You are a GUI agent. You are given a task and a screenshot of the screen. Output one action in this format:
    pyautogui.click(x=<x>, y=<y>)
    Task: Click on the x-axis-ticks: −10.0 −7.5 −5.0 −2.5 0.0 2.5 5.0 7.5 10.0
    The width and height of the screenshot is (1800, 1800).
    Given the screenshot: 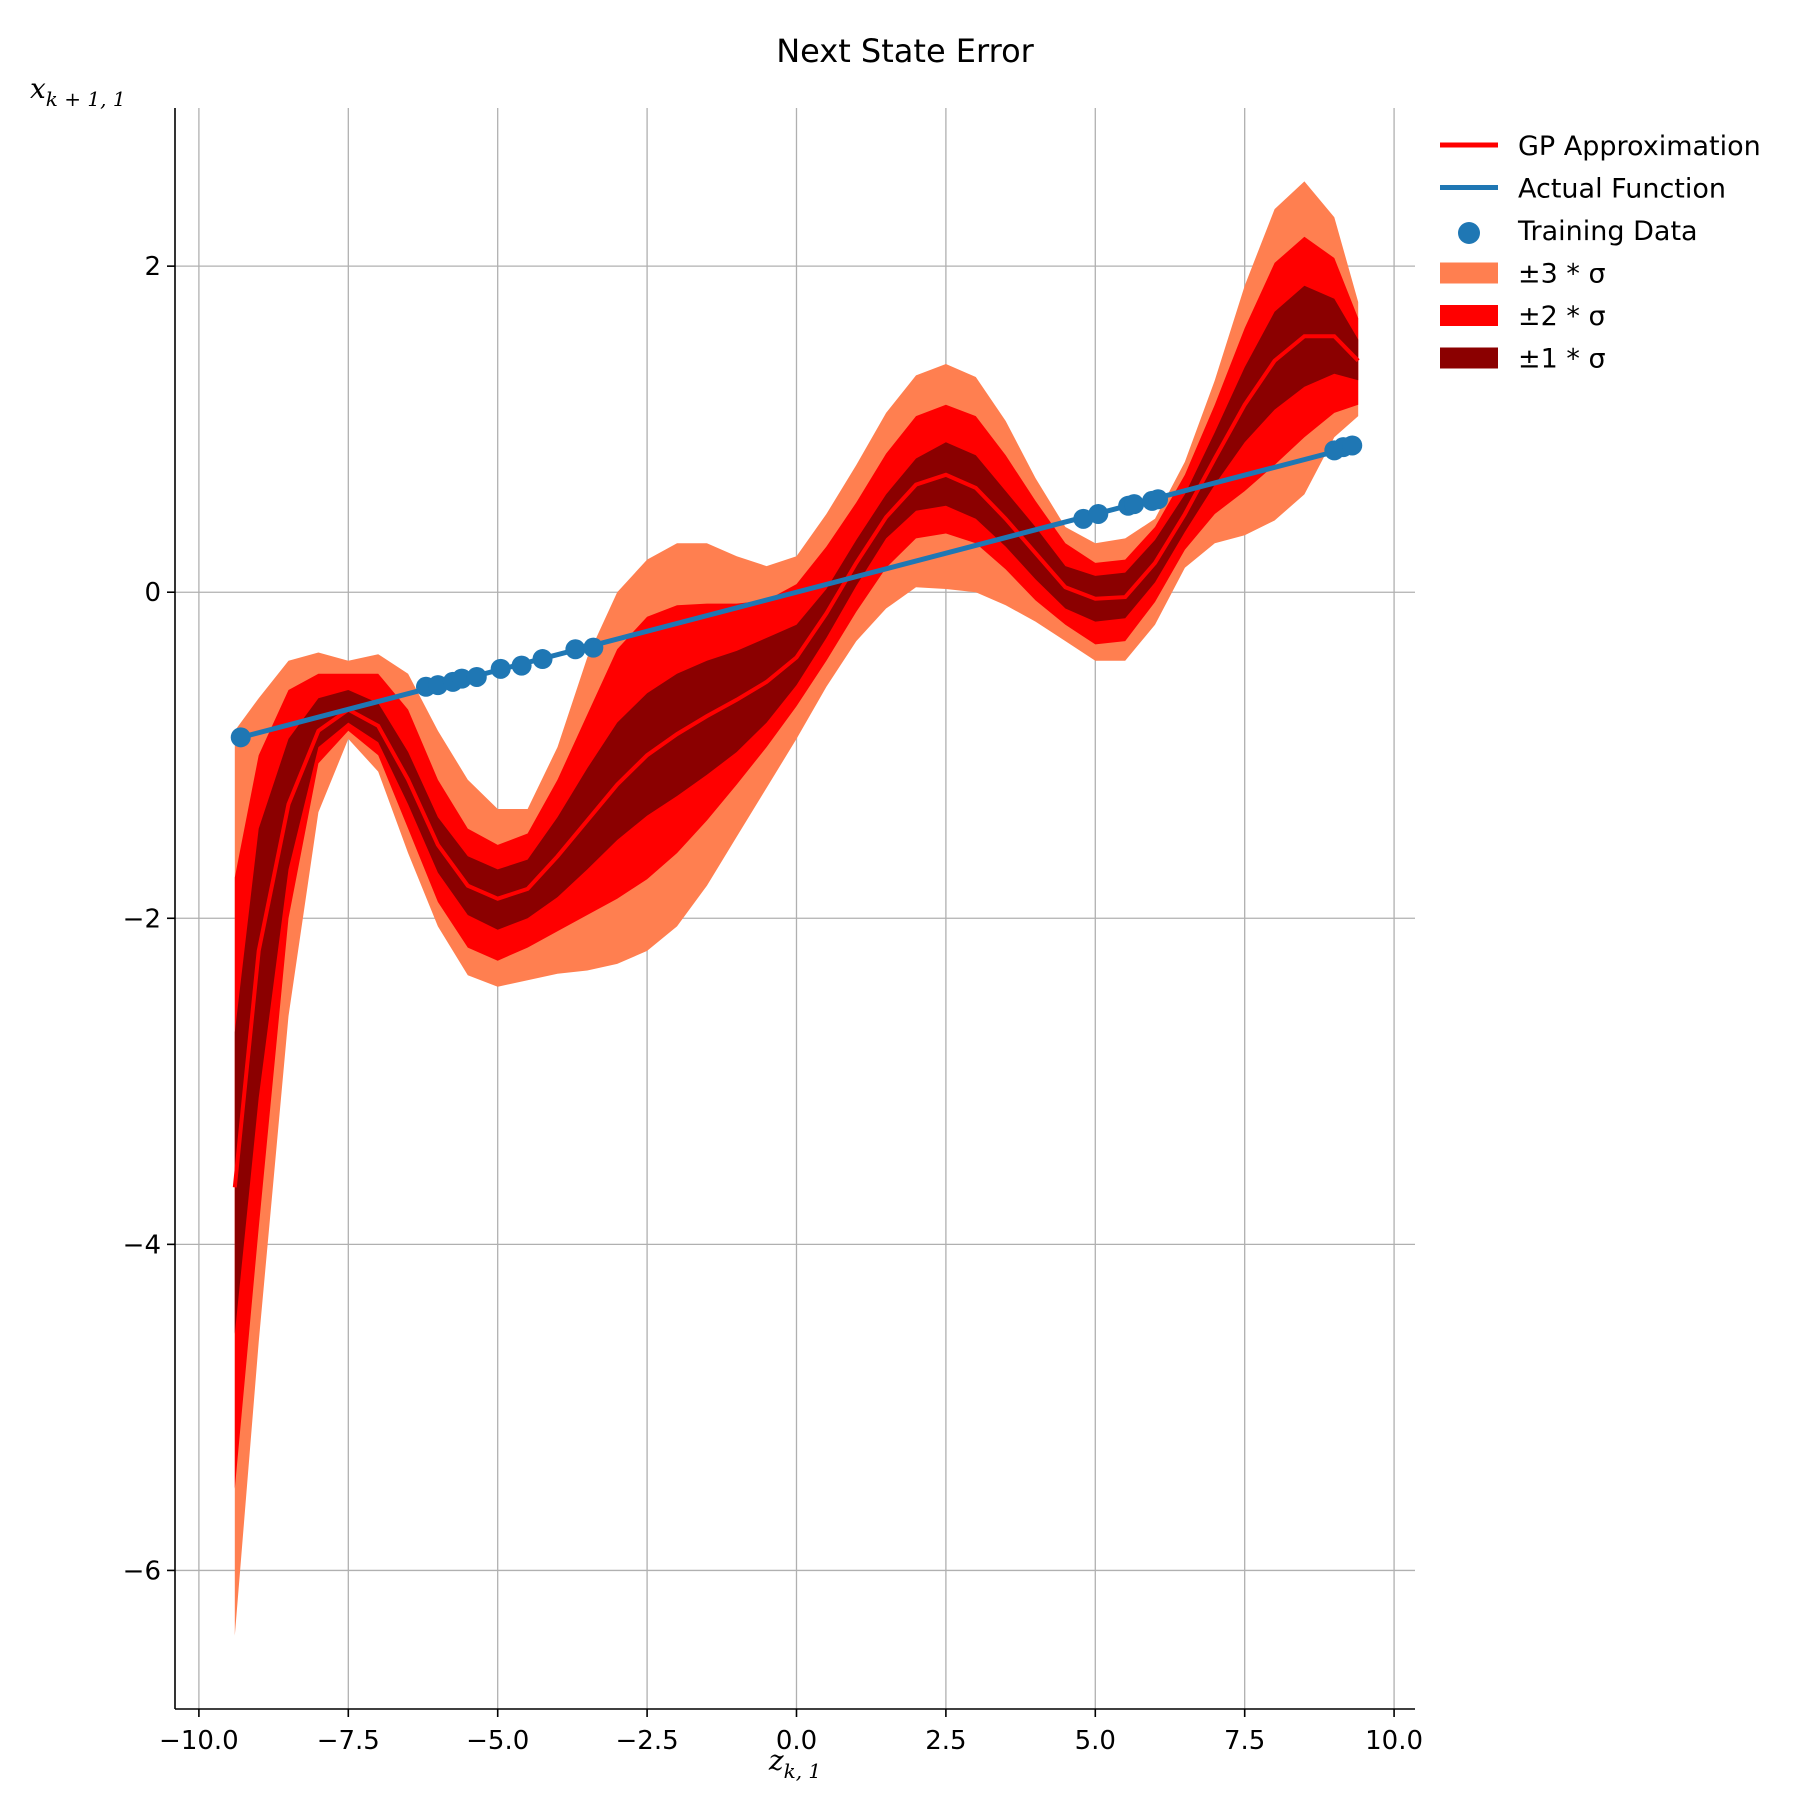 What is the action you would take?
    pyautogui.click(x=791, y=1732)
    